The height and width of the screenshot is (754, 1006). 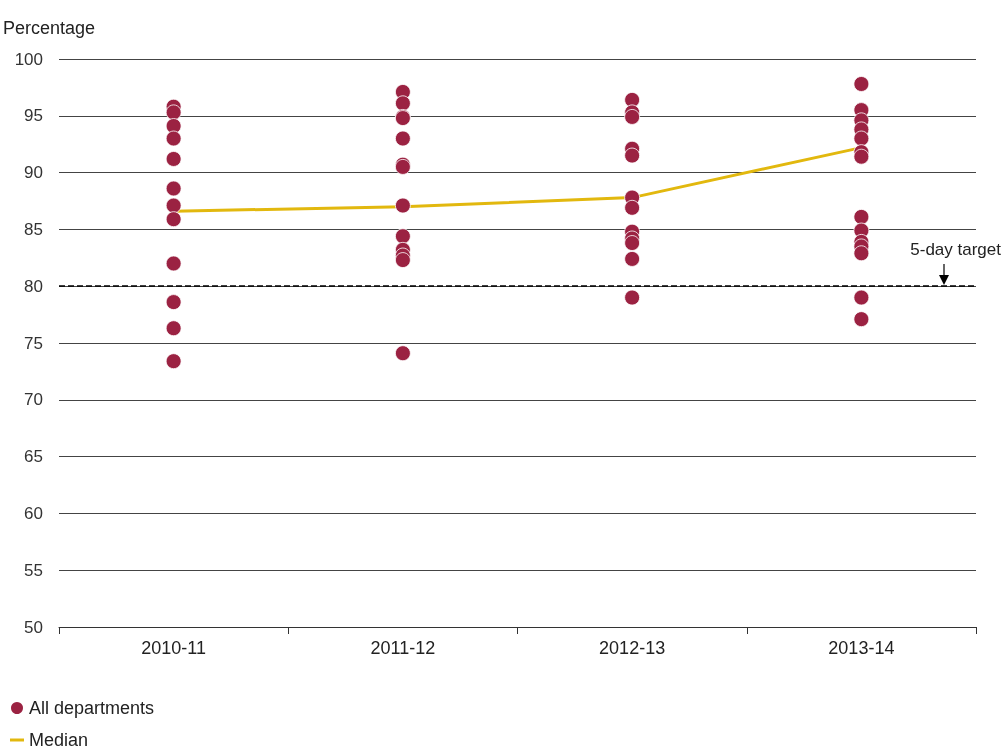 I want to click on x-tick-label: 2012-13, so click(x=632, y=648).